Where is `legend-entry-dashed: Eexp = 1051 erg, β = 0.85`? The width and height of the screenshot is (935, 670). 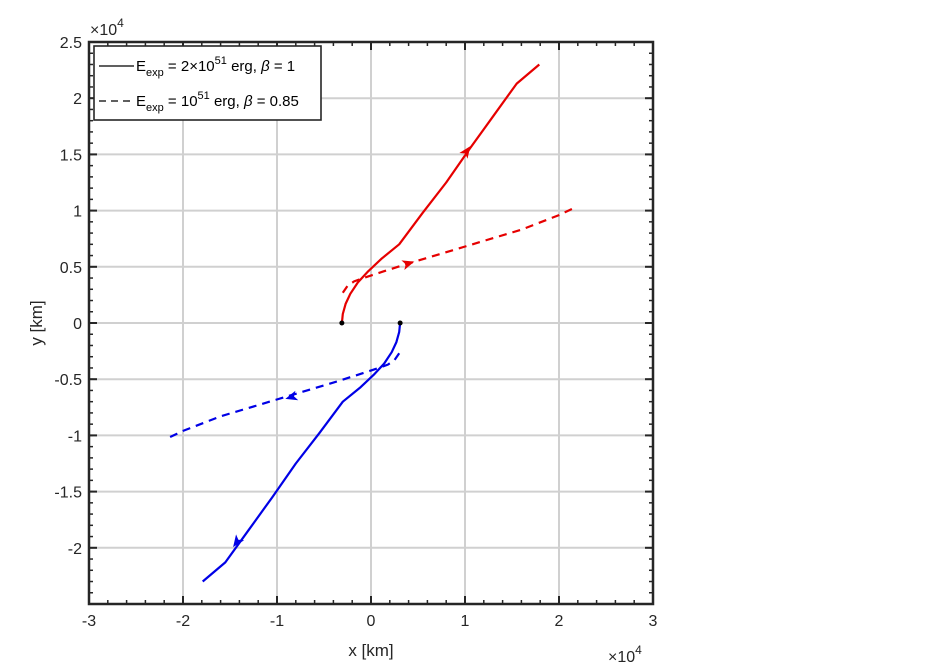
legend-entry-dashed: Eexp = 1051 erg, β = 0.85 is located at coordinates (217, 102).